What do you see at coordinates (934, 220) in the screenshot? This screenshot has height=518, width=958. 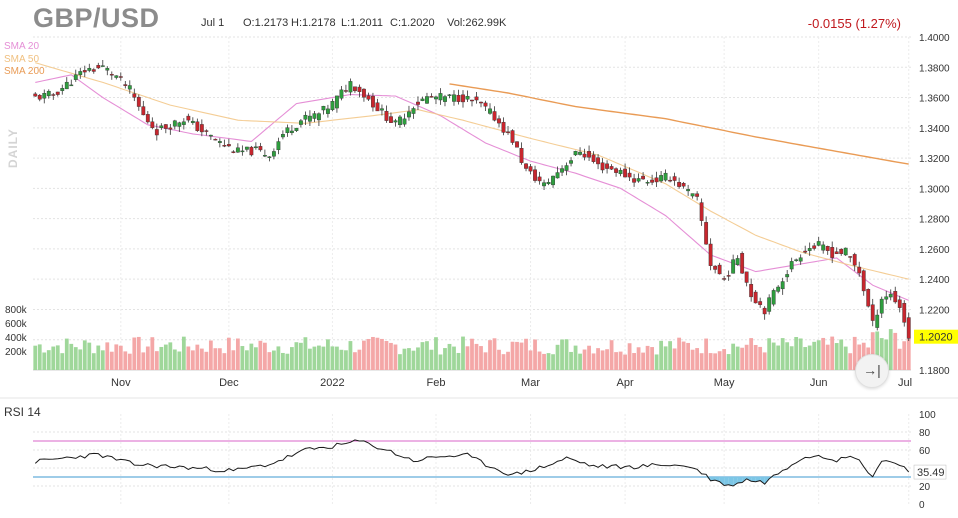 I see `y-tick-label: 1.2800` at bounding box center [934, 220].